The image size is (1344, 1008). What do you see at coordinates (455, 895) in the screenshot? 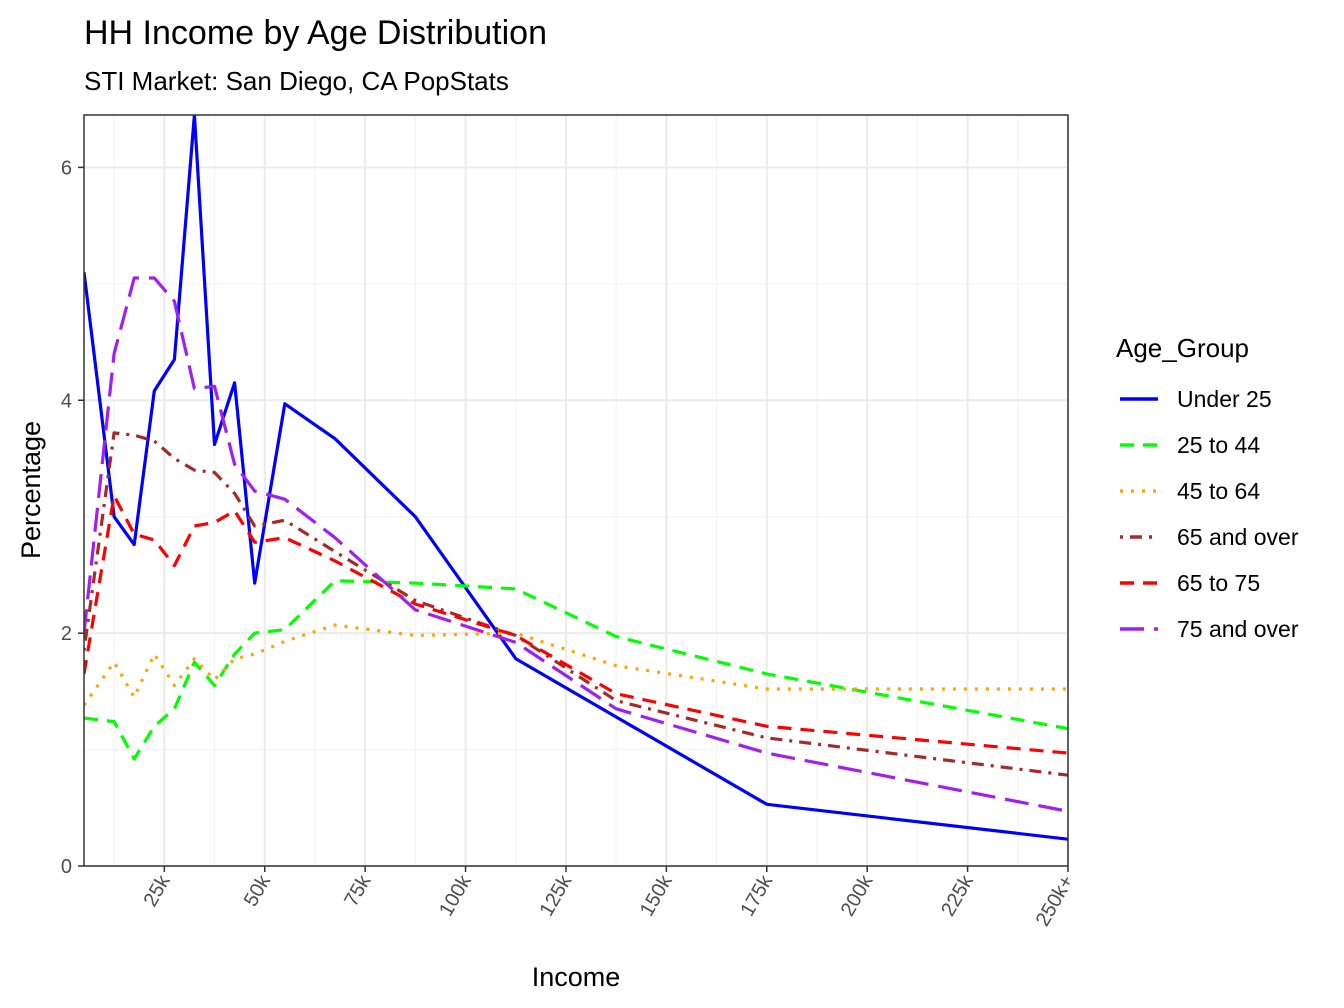
I see `x-tick-label: 100k` at bounding box center [455, 895].